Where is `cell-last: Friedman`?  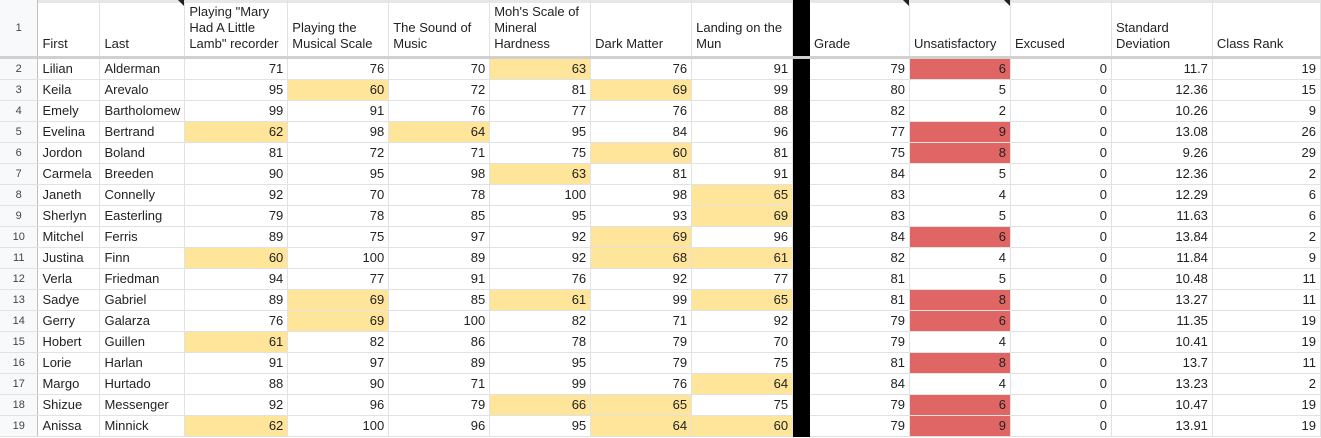 cell-last: Friedman is located at coordinates (142, 279).